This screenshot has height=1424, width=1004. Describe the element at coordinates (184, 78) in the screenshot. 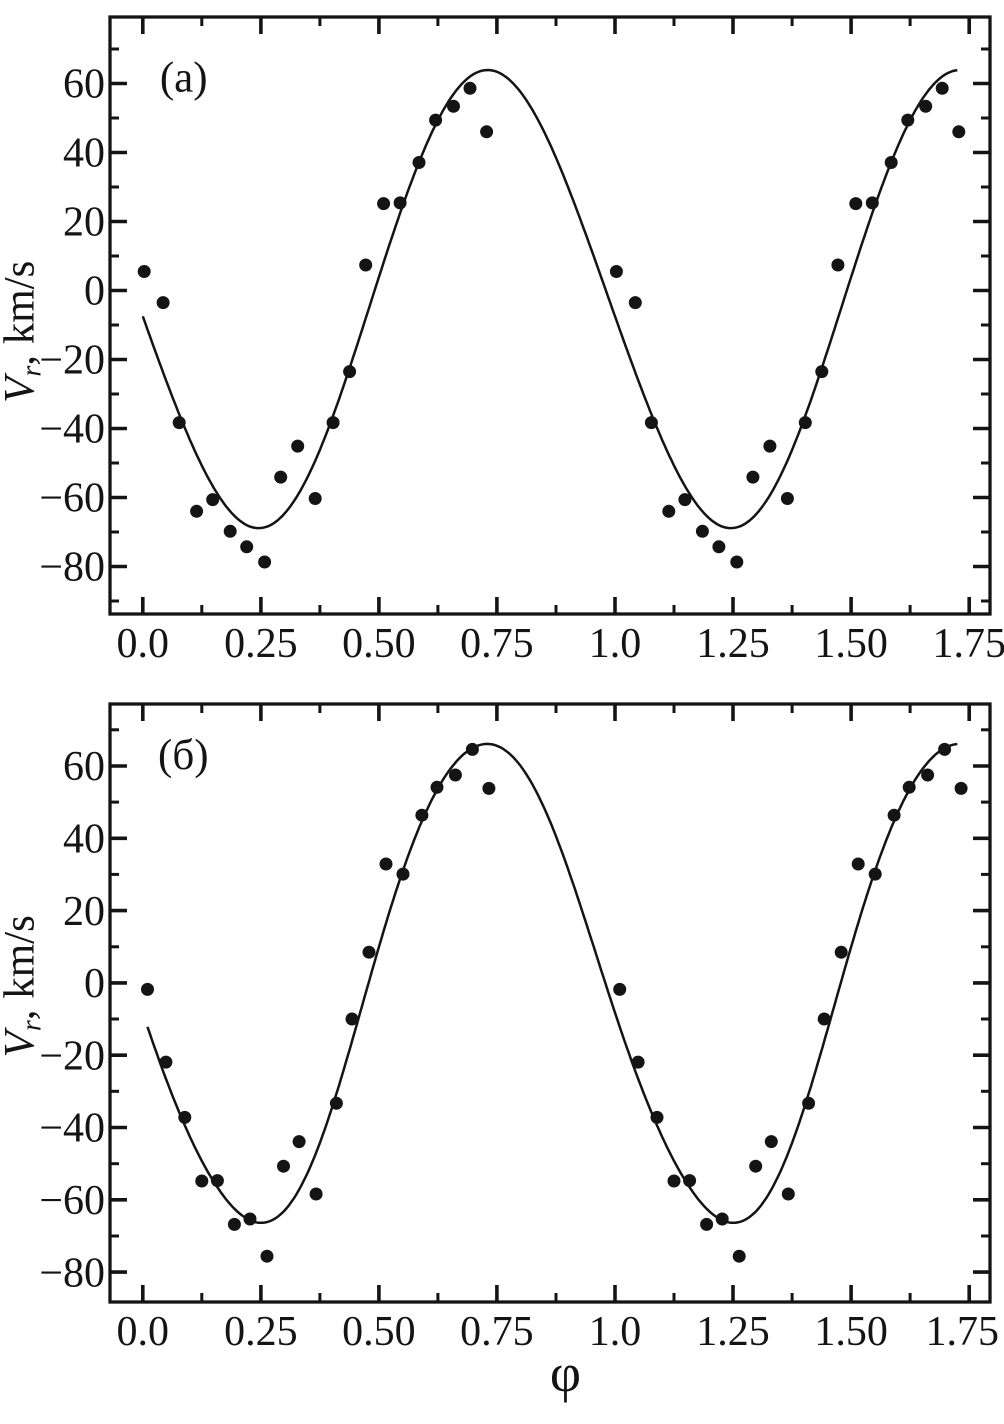

I see `svg-text: (a)` at that location.